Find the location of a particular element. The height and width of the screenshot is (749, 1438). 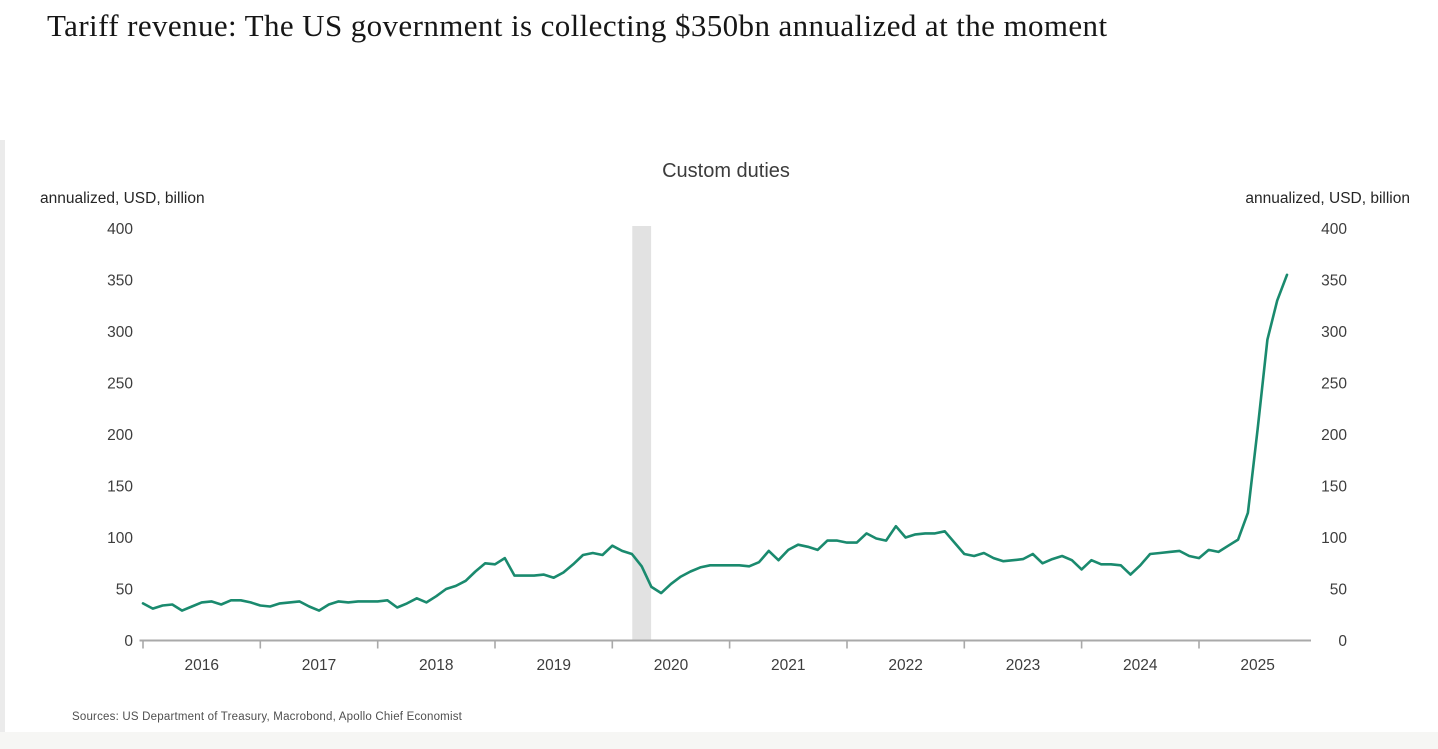

y-axis-label-right: 200 is located at coordinates (1334, 435).